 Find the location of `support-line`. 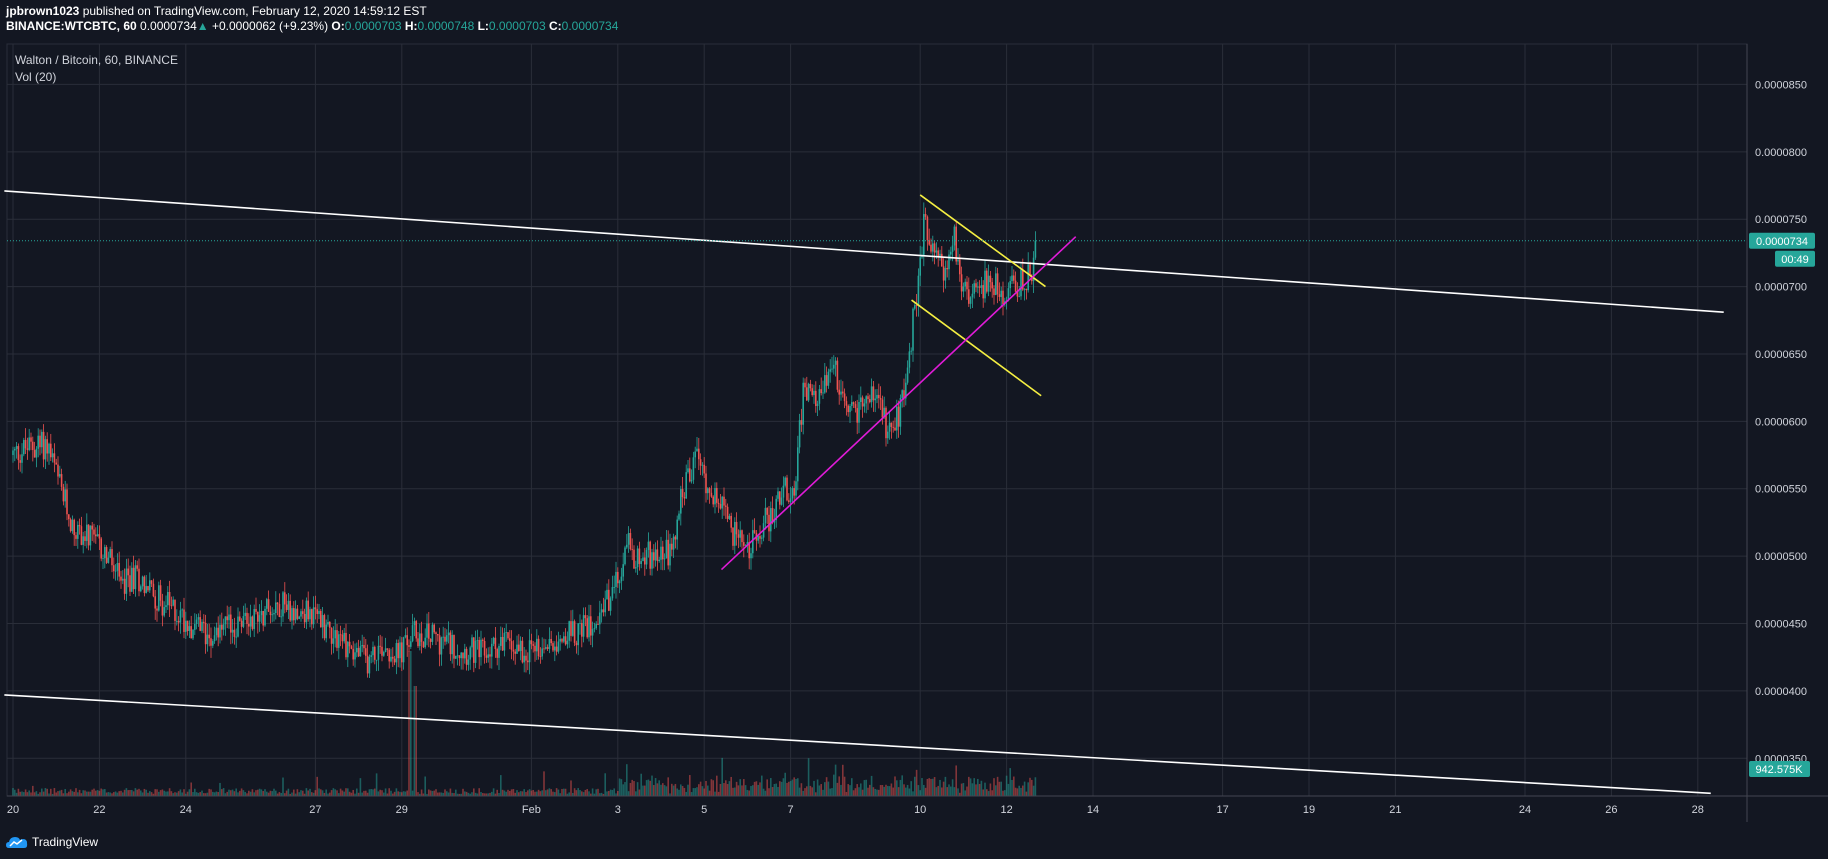

support-line is located at coordinates (898, 403).